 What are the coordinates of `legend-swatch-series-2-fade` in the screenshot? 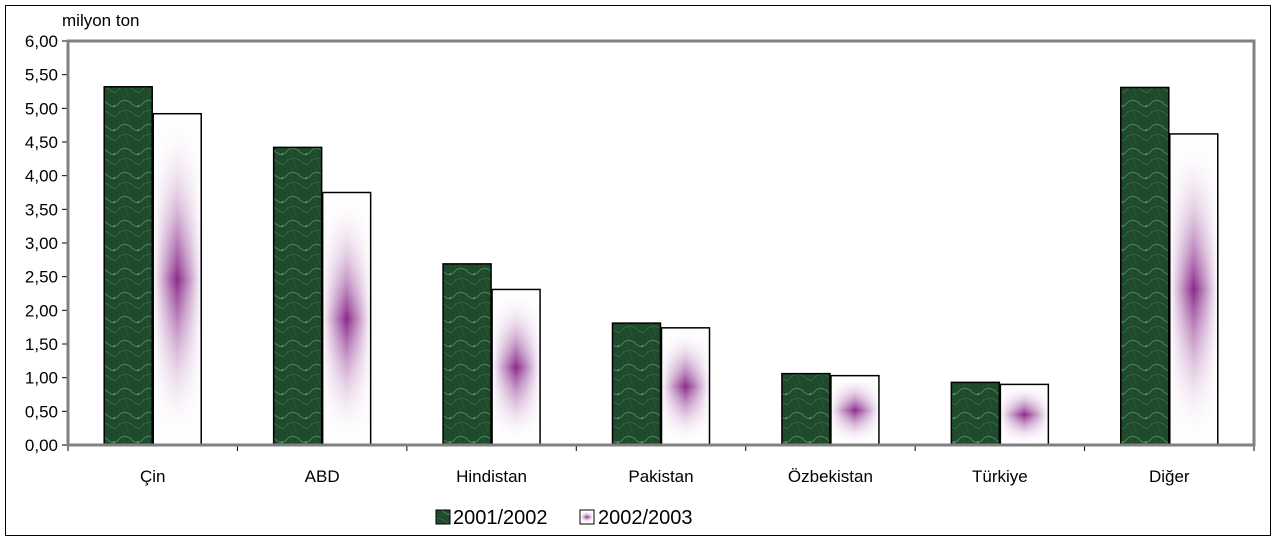 It's located at (587, 517).